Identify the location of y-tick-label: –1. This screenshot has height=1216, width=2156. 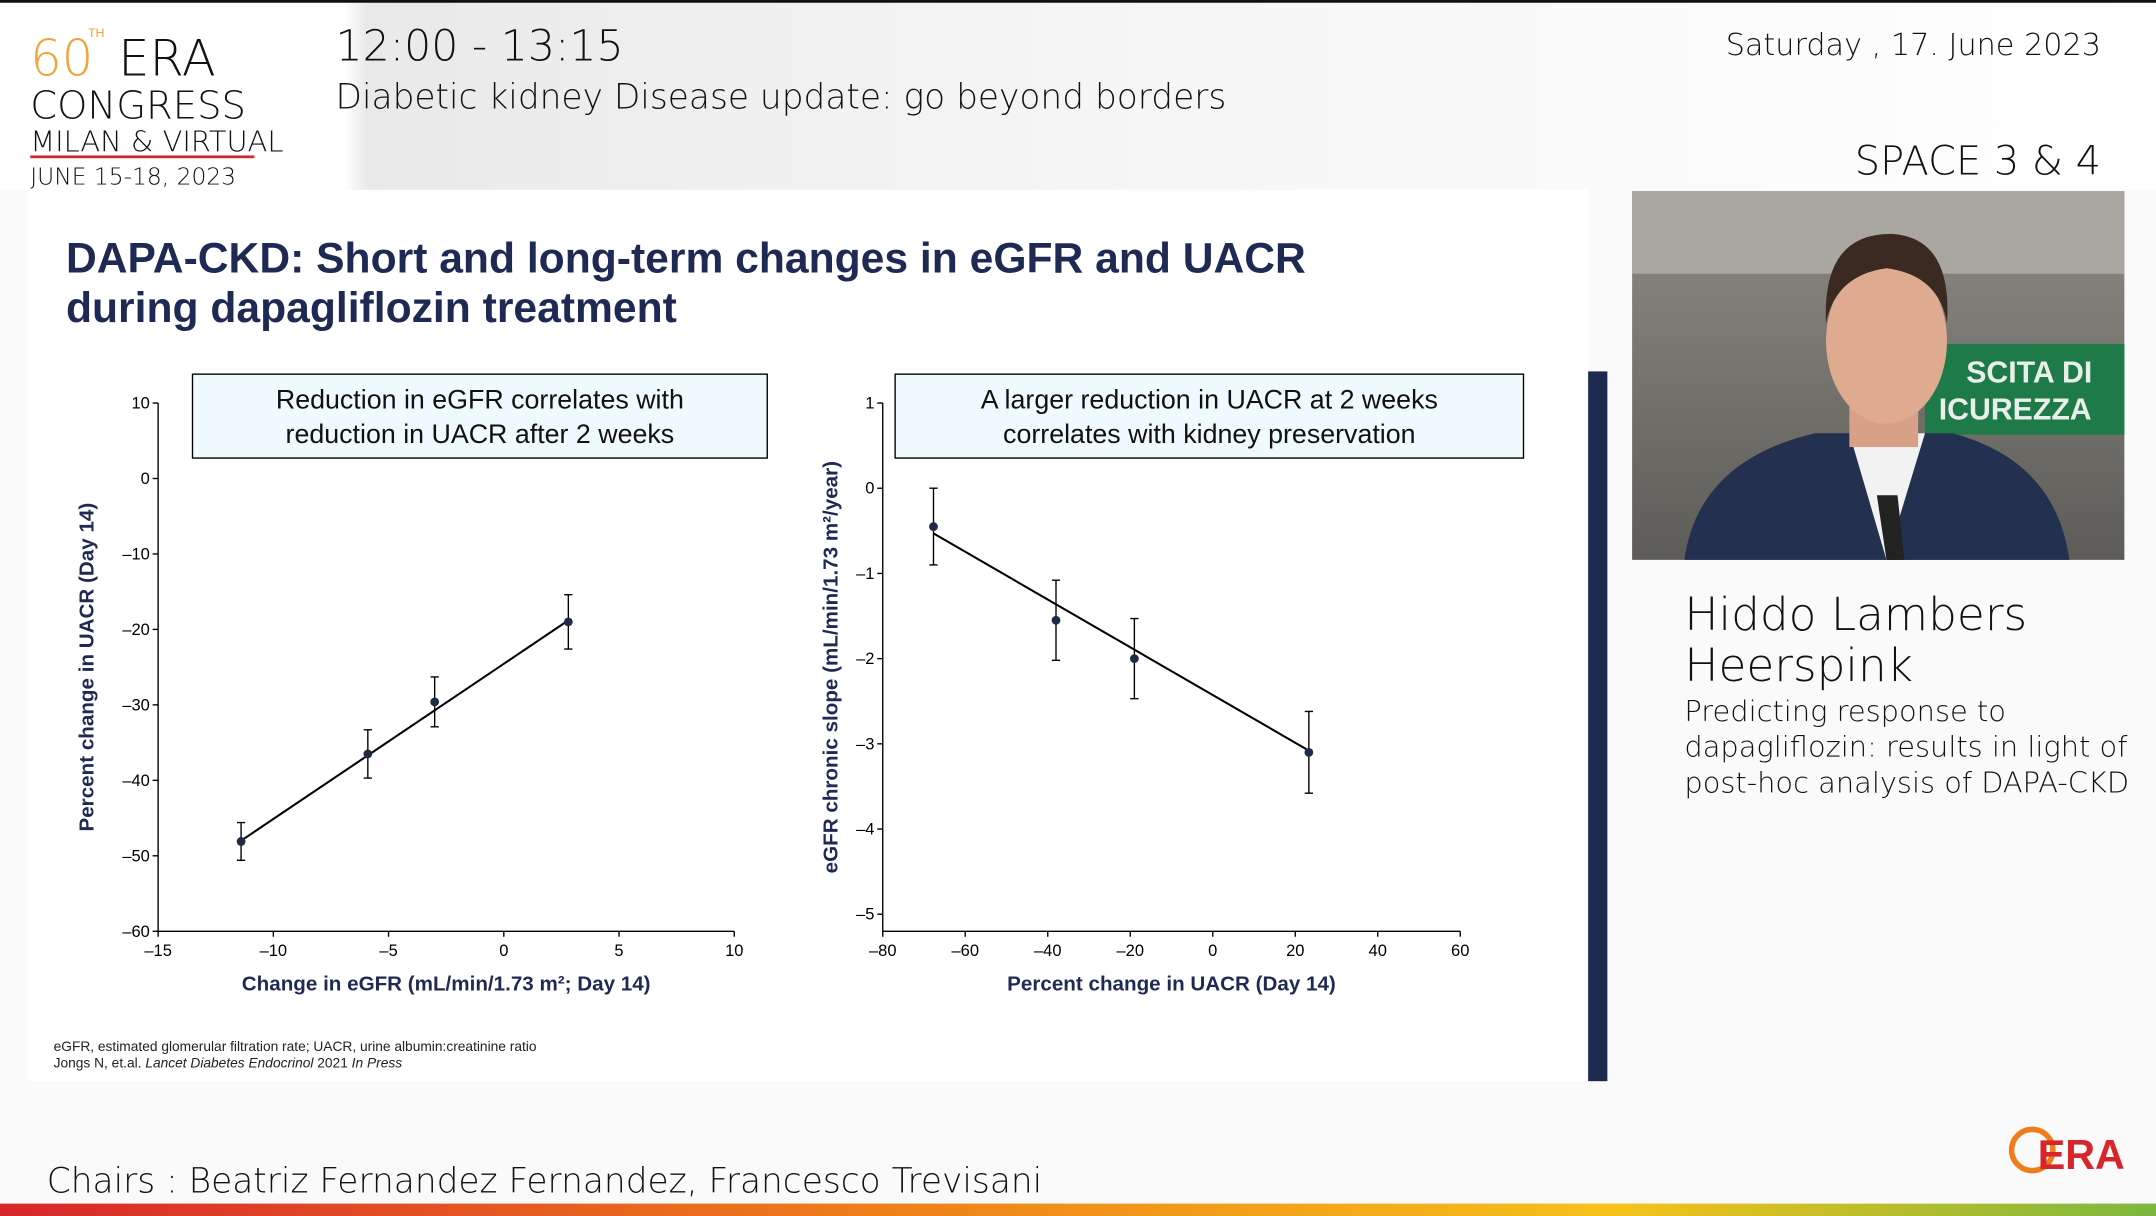
(865, 574).